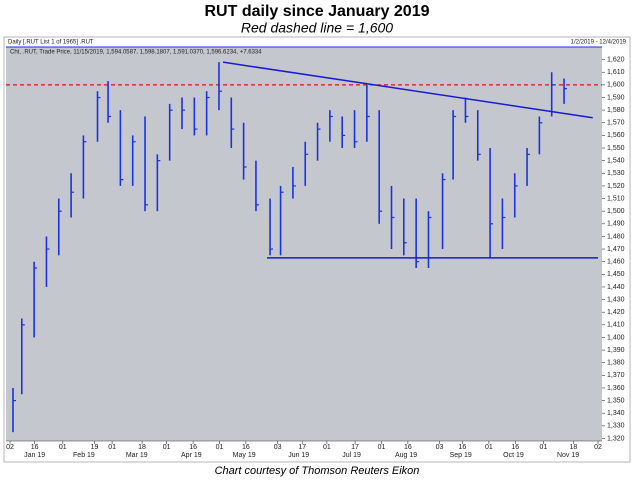 The width and height of the screenshot is (634, 481). I want to click on y-tick-label: 1,600, so click(616, 85).